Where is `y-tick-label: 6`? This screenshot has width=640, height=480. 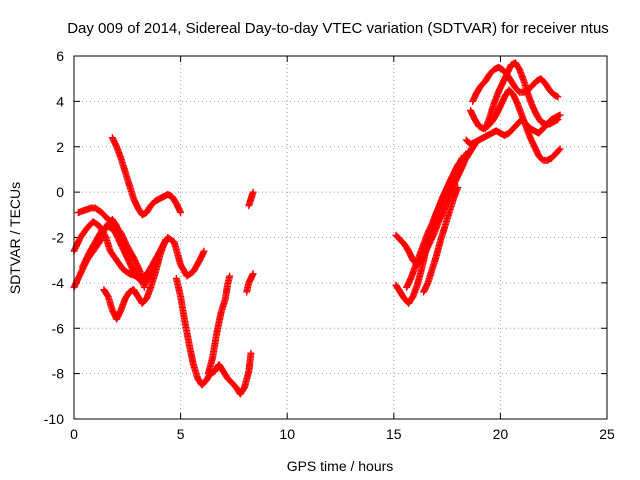 y-tick-label: 6 is located at coordinates (60, 56).